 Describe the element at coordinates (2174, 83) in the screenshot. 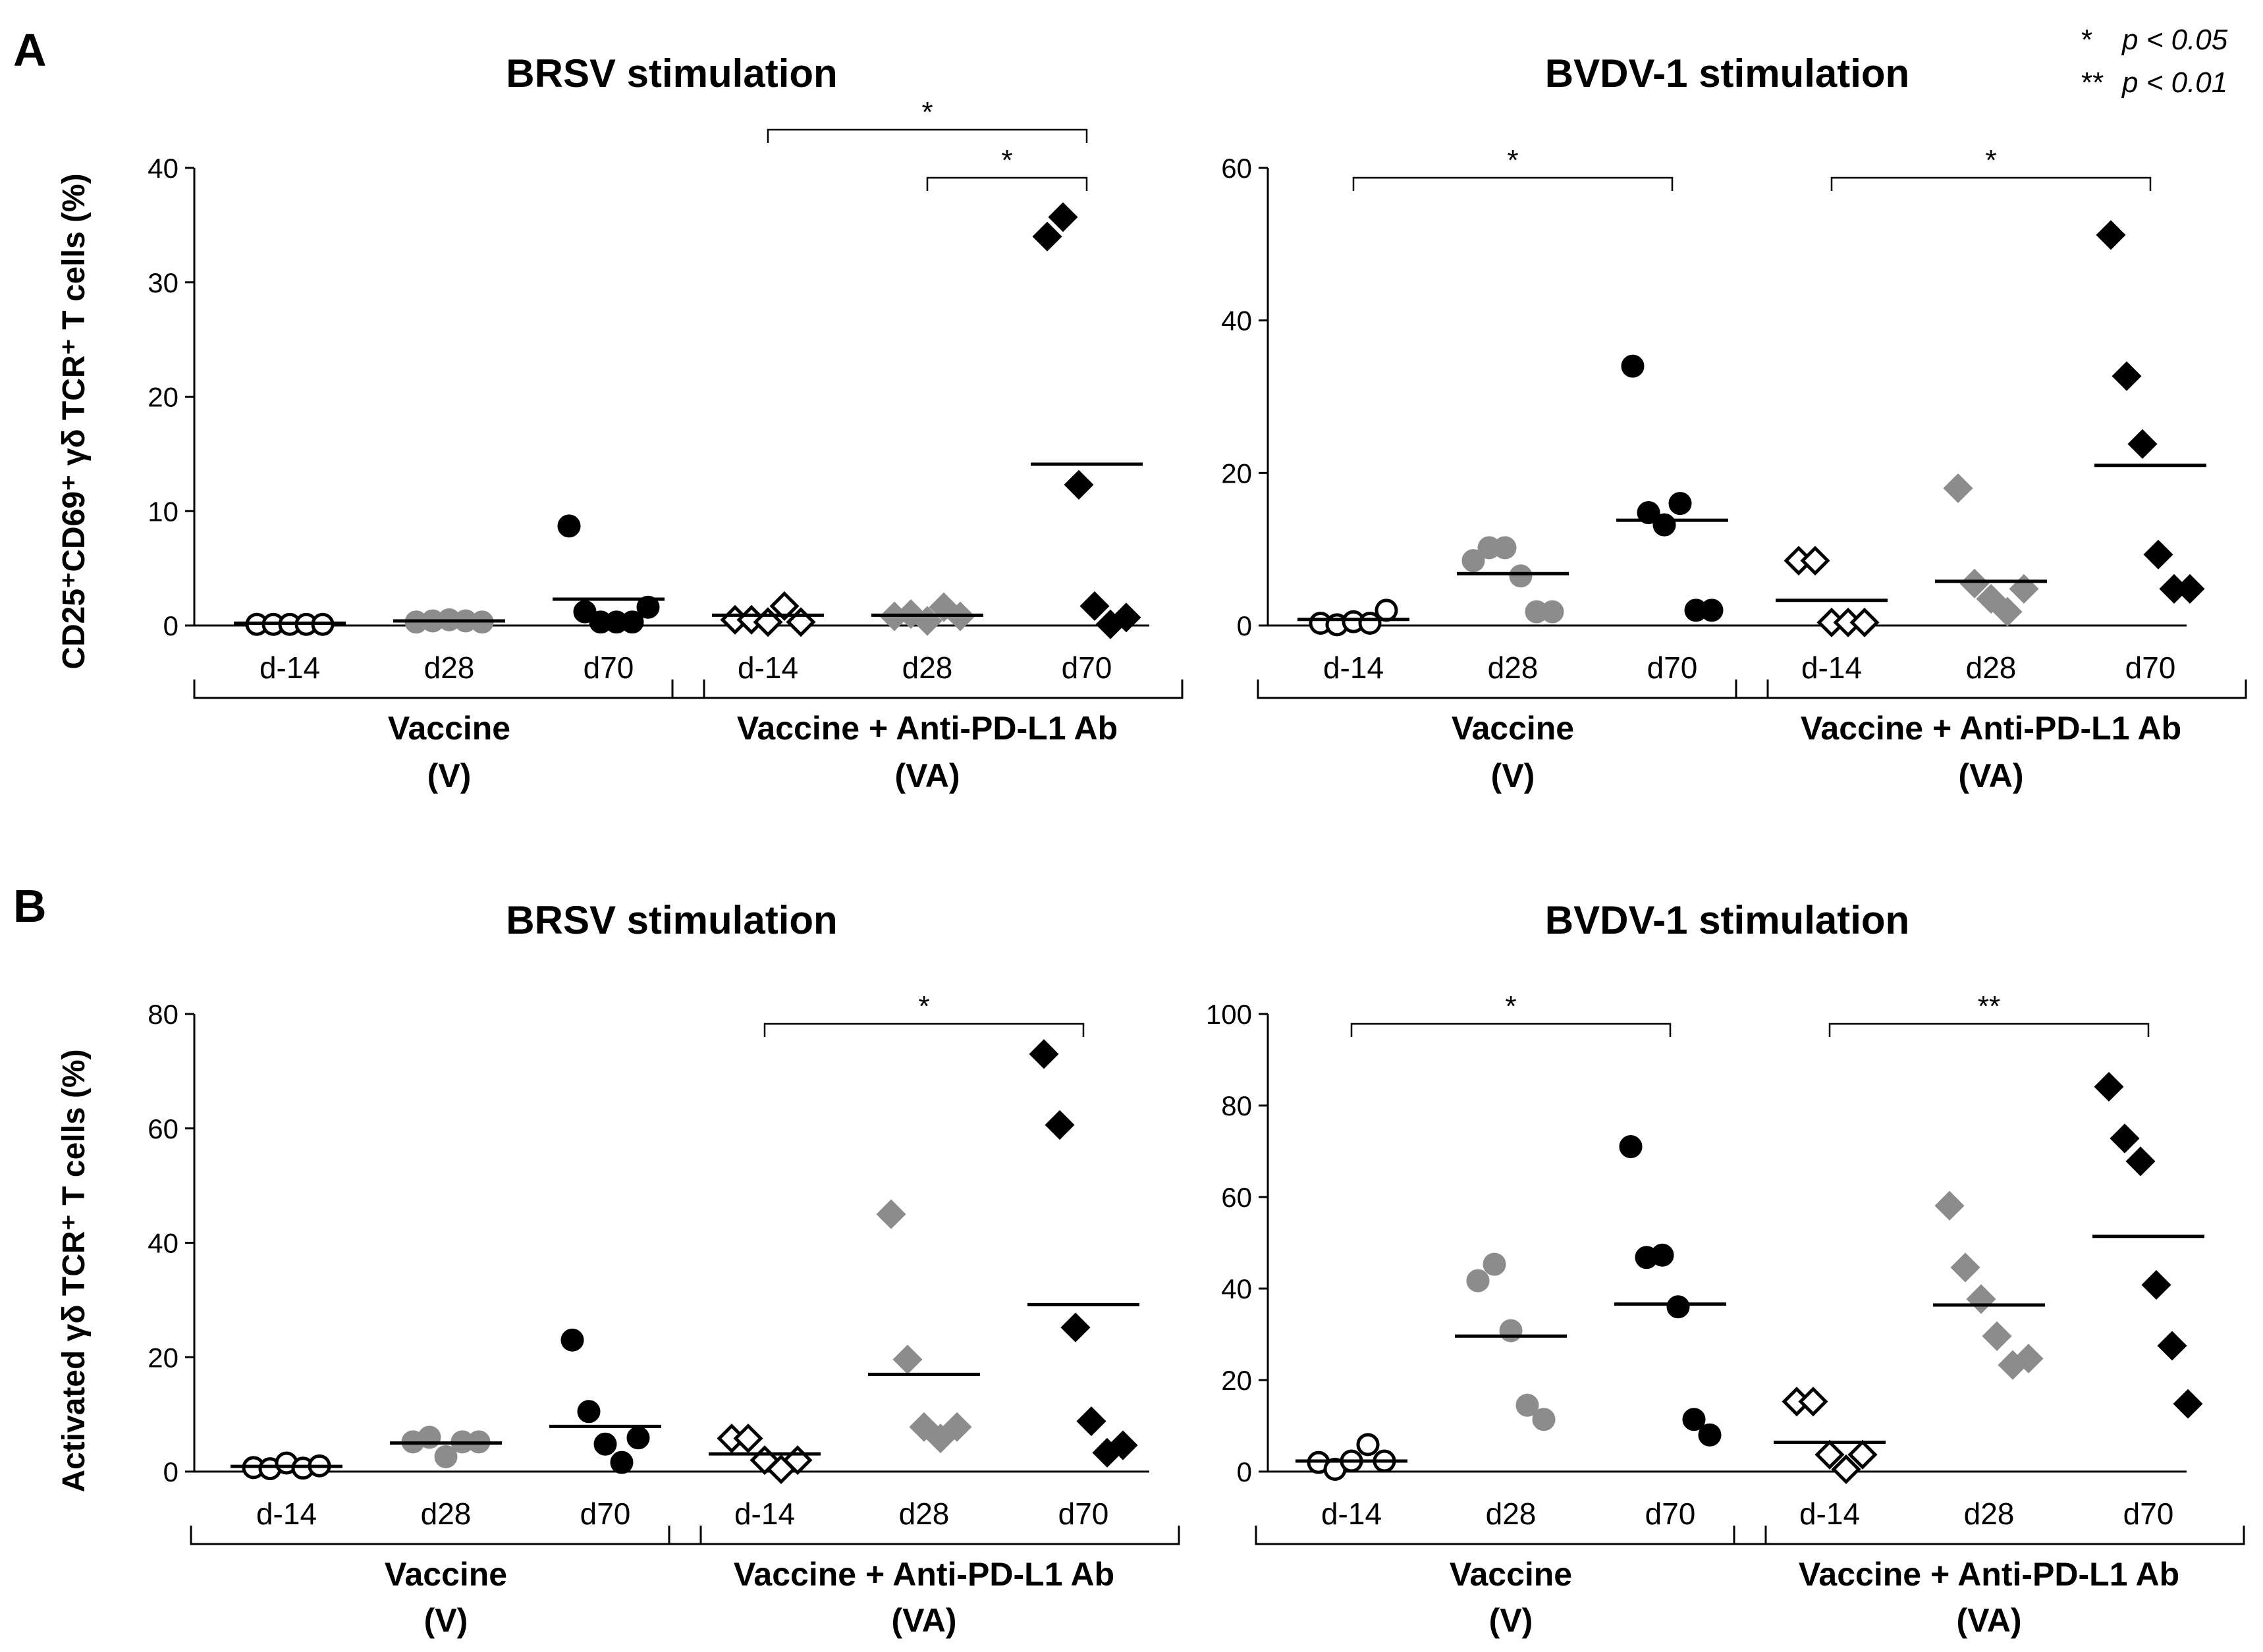

I see `legend-double-text: p < 0.01` at that location.